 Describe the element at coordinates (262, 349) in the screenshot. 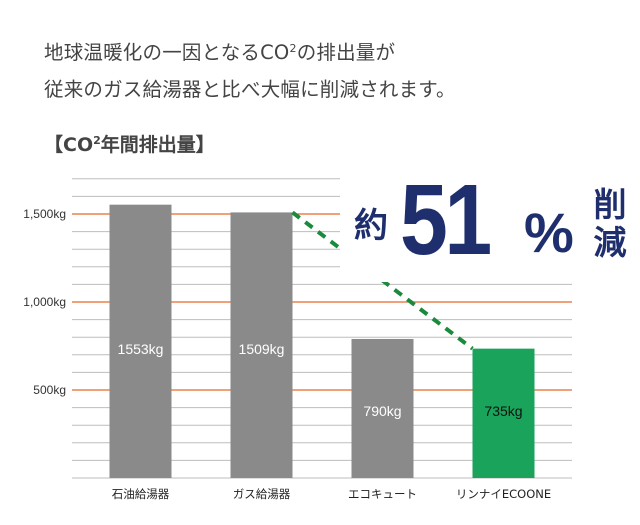

I see `bar-value-label: 1509kg` at that location.